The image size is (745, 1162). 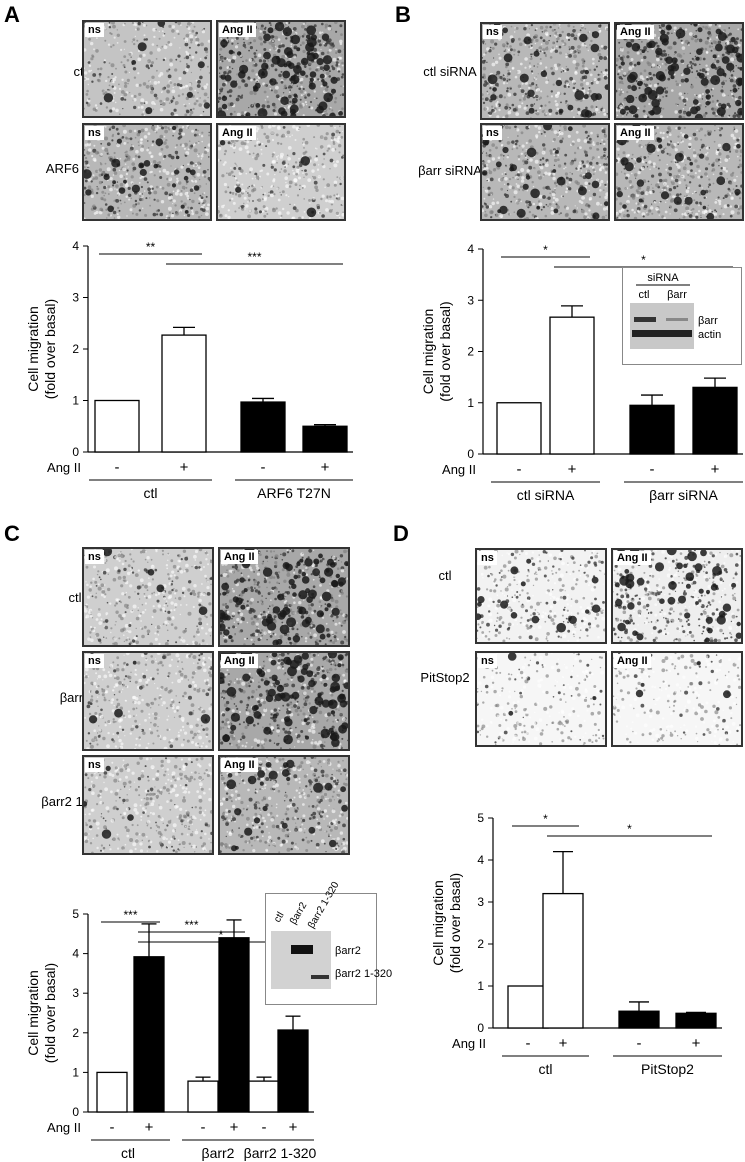 I want to click on micrograph-a-arf6-ns: ns, so click(x=147, y=172).